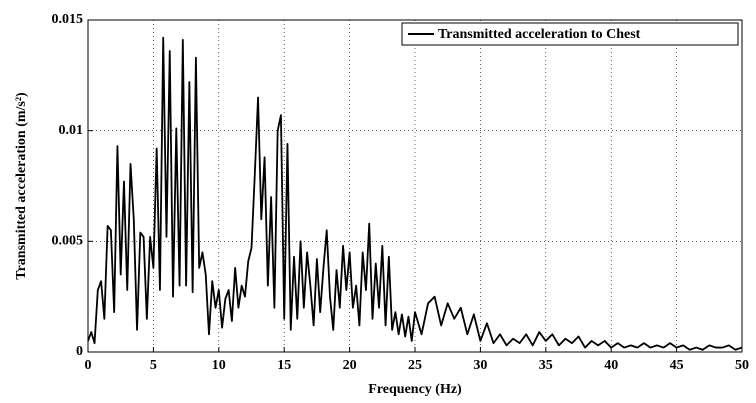  Describe the element at coordinates (415, 389) in the screenshot. I see `x-axis-label: Frequency (Hz)` at that location.